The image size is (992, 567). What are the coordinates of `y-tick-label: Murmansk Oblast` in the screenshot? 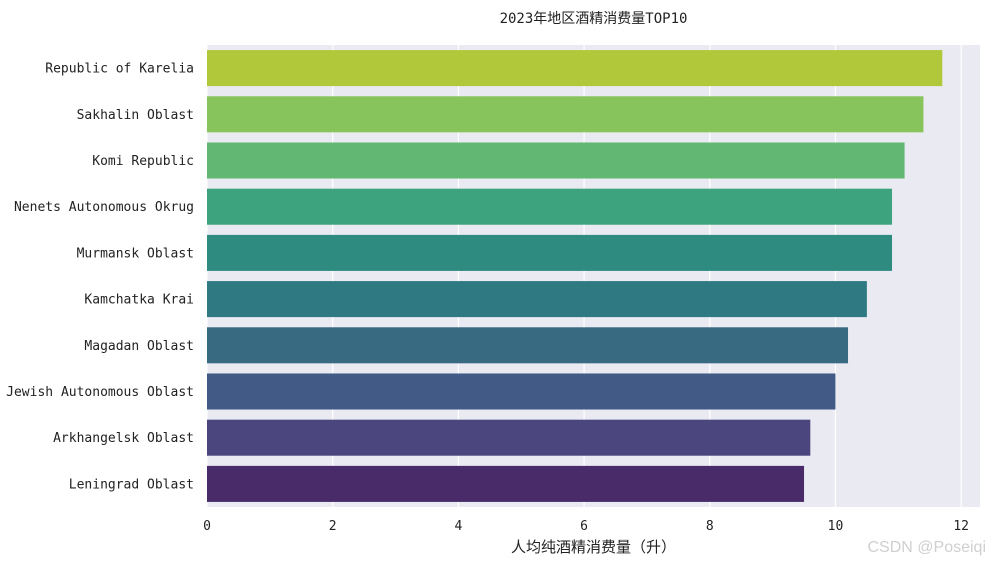 It's located at (135, 253).